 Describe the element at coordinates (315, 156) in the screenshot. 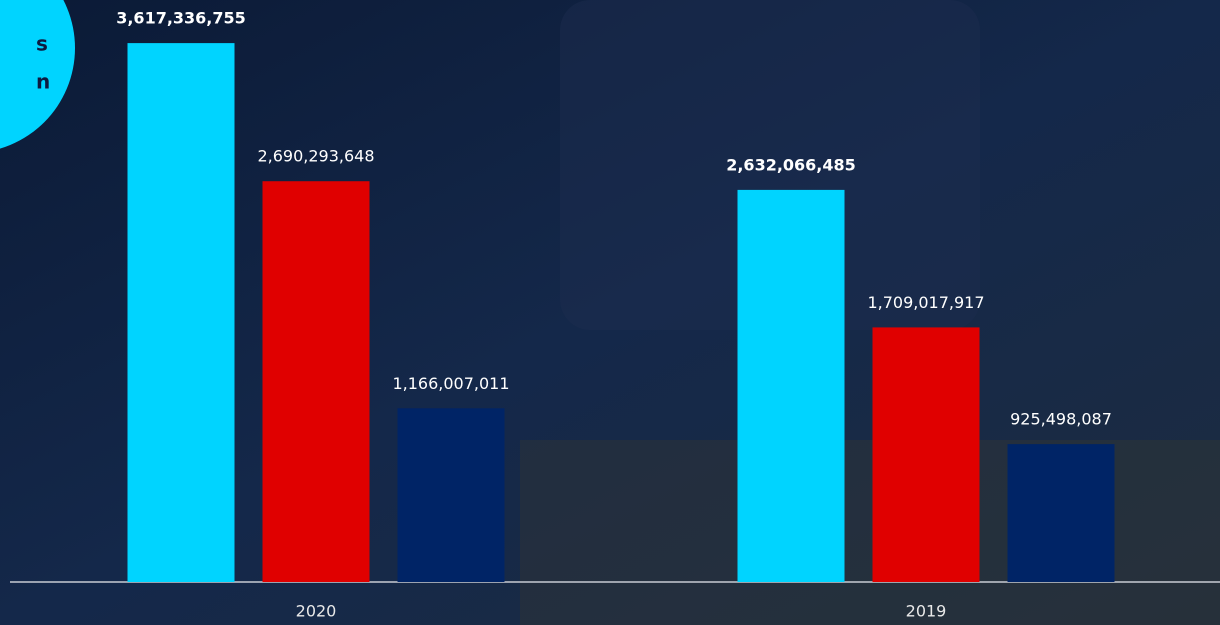

I see `data-label: 2,690,293,648` at that location.